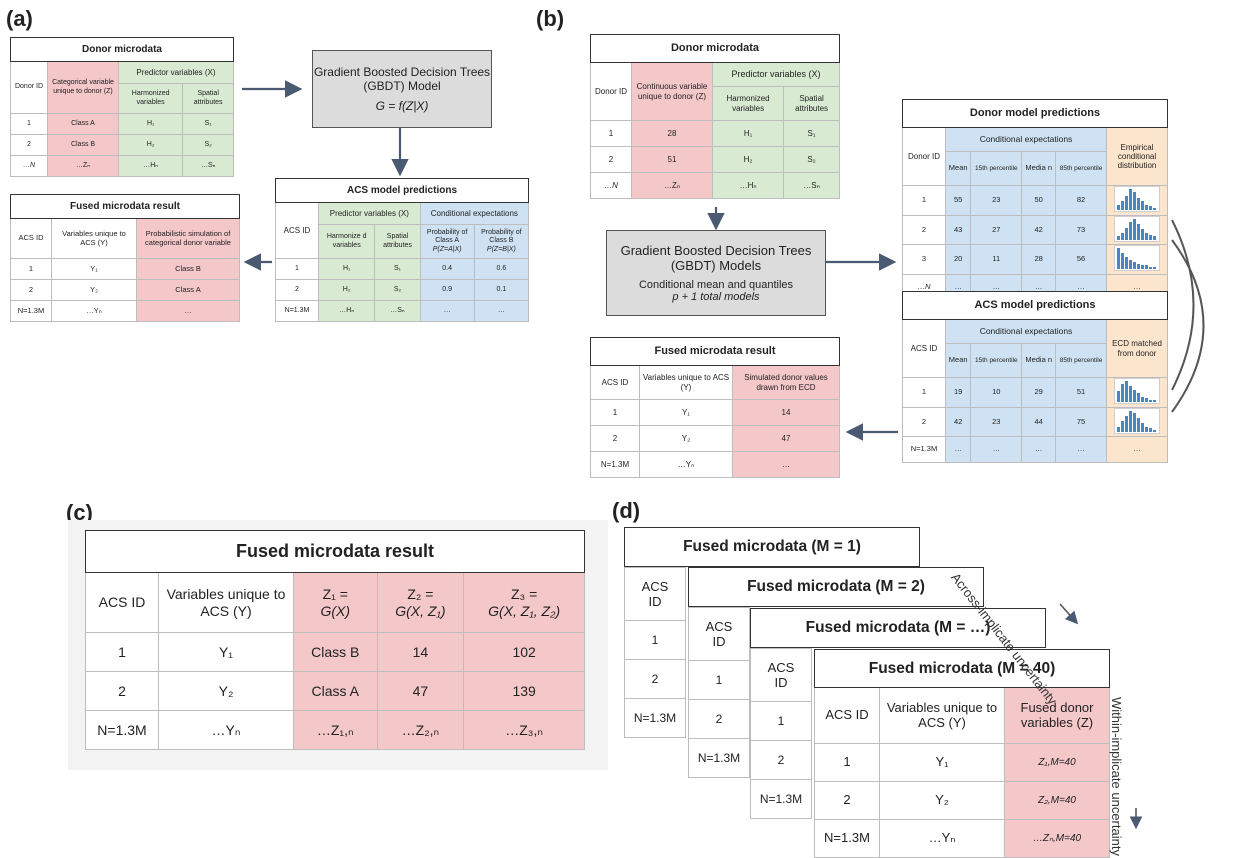  I want to click on b-donorpred-cell: 27, so click(996, 230).